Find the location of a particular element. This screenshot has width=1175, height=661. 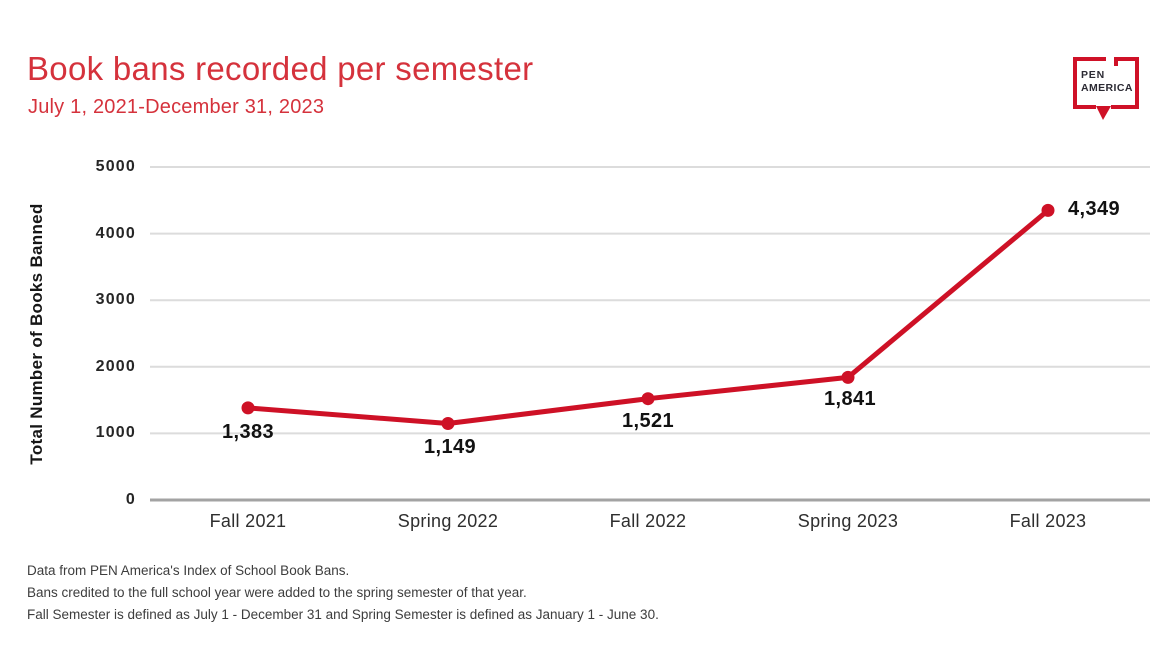

logo-text-america: AMERICA is located at coordinates (1107, 88).